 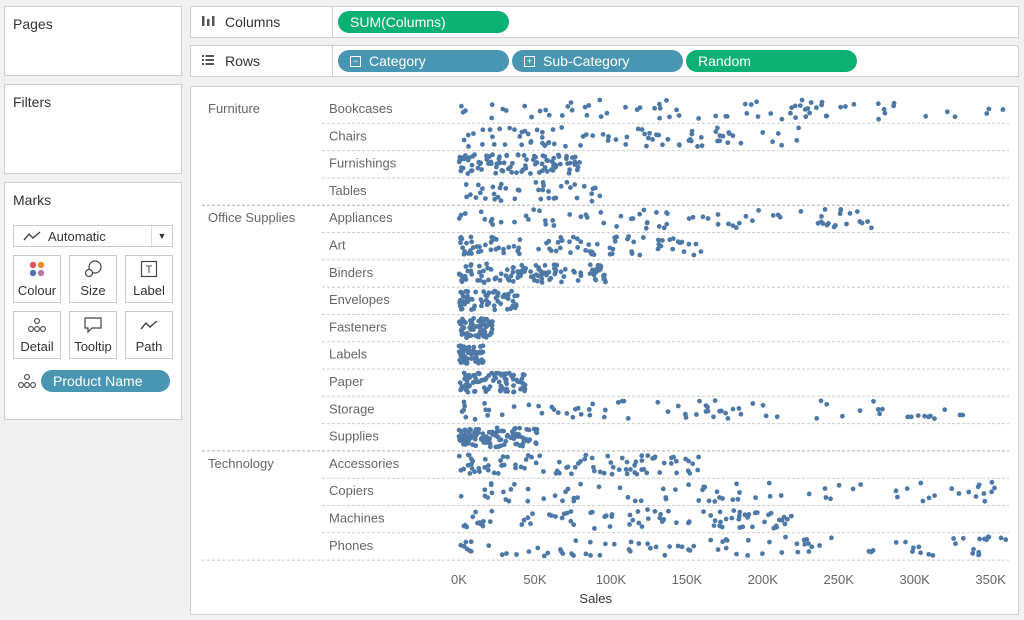 I want to click on product-name-pill: Product Name, so click(x=105, y=381).